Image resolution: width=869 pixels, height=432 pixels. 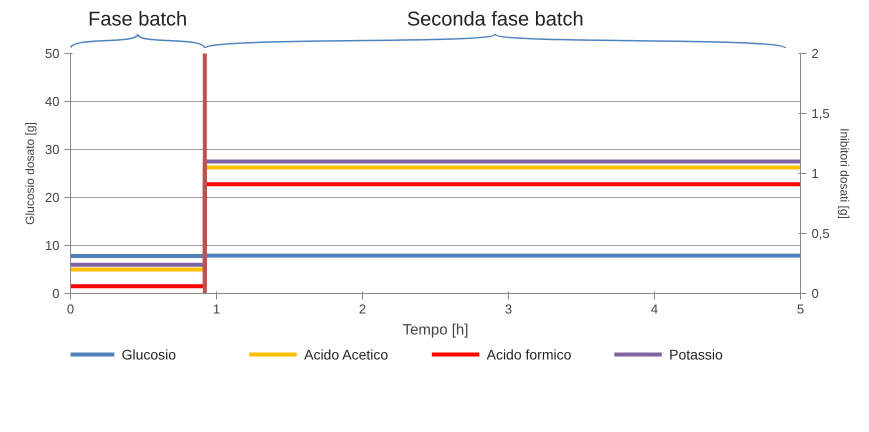 I want to click on legend-label: Acido formico, so click(x=529, y=354).